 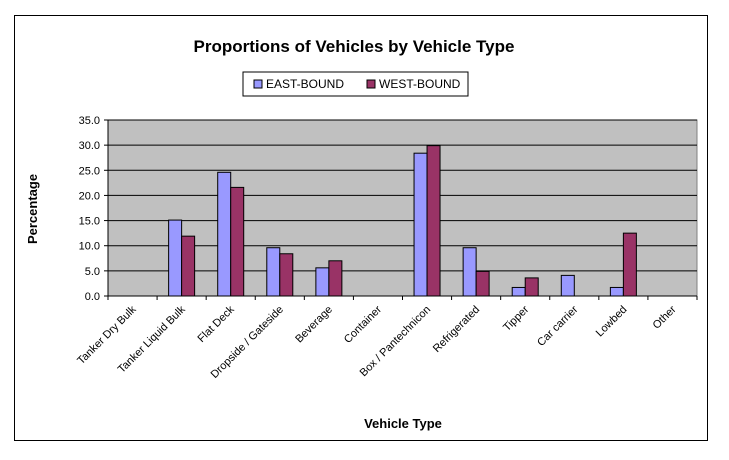 I want to click on legend-label-west: WEST-BOUND, so click(x=420, y=84).